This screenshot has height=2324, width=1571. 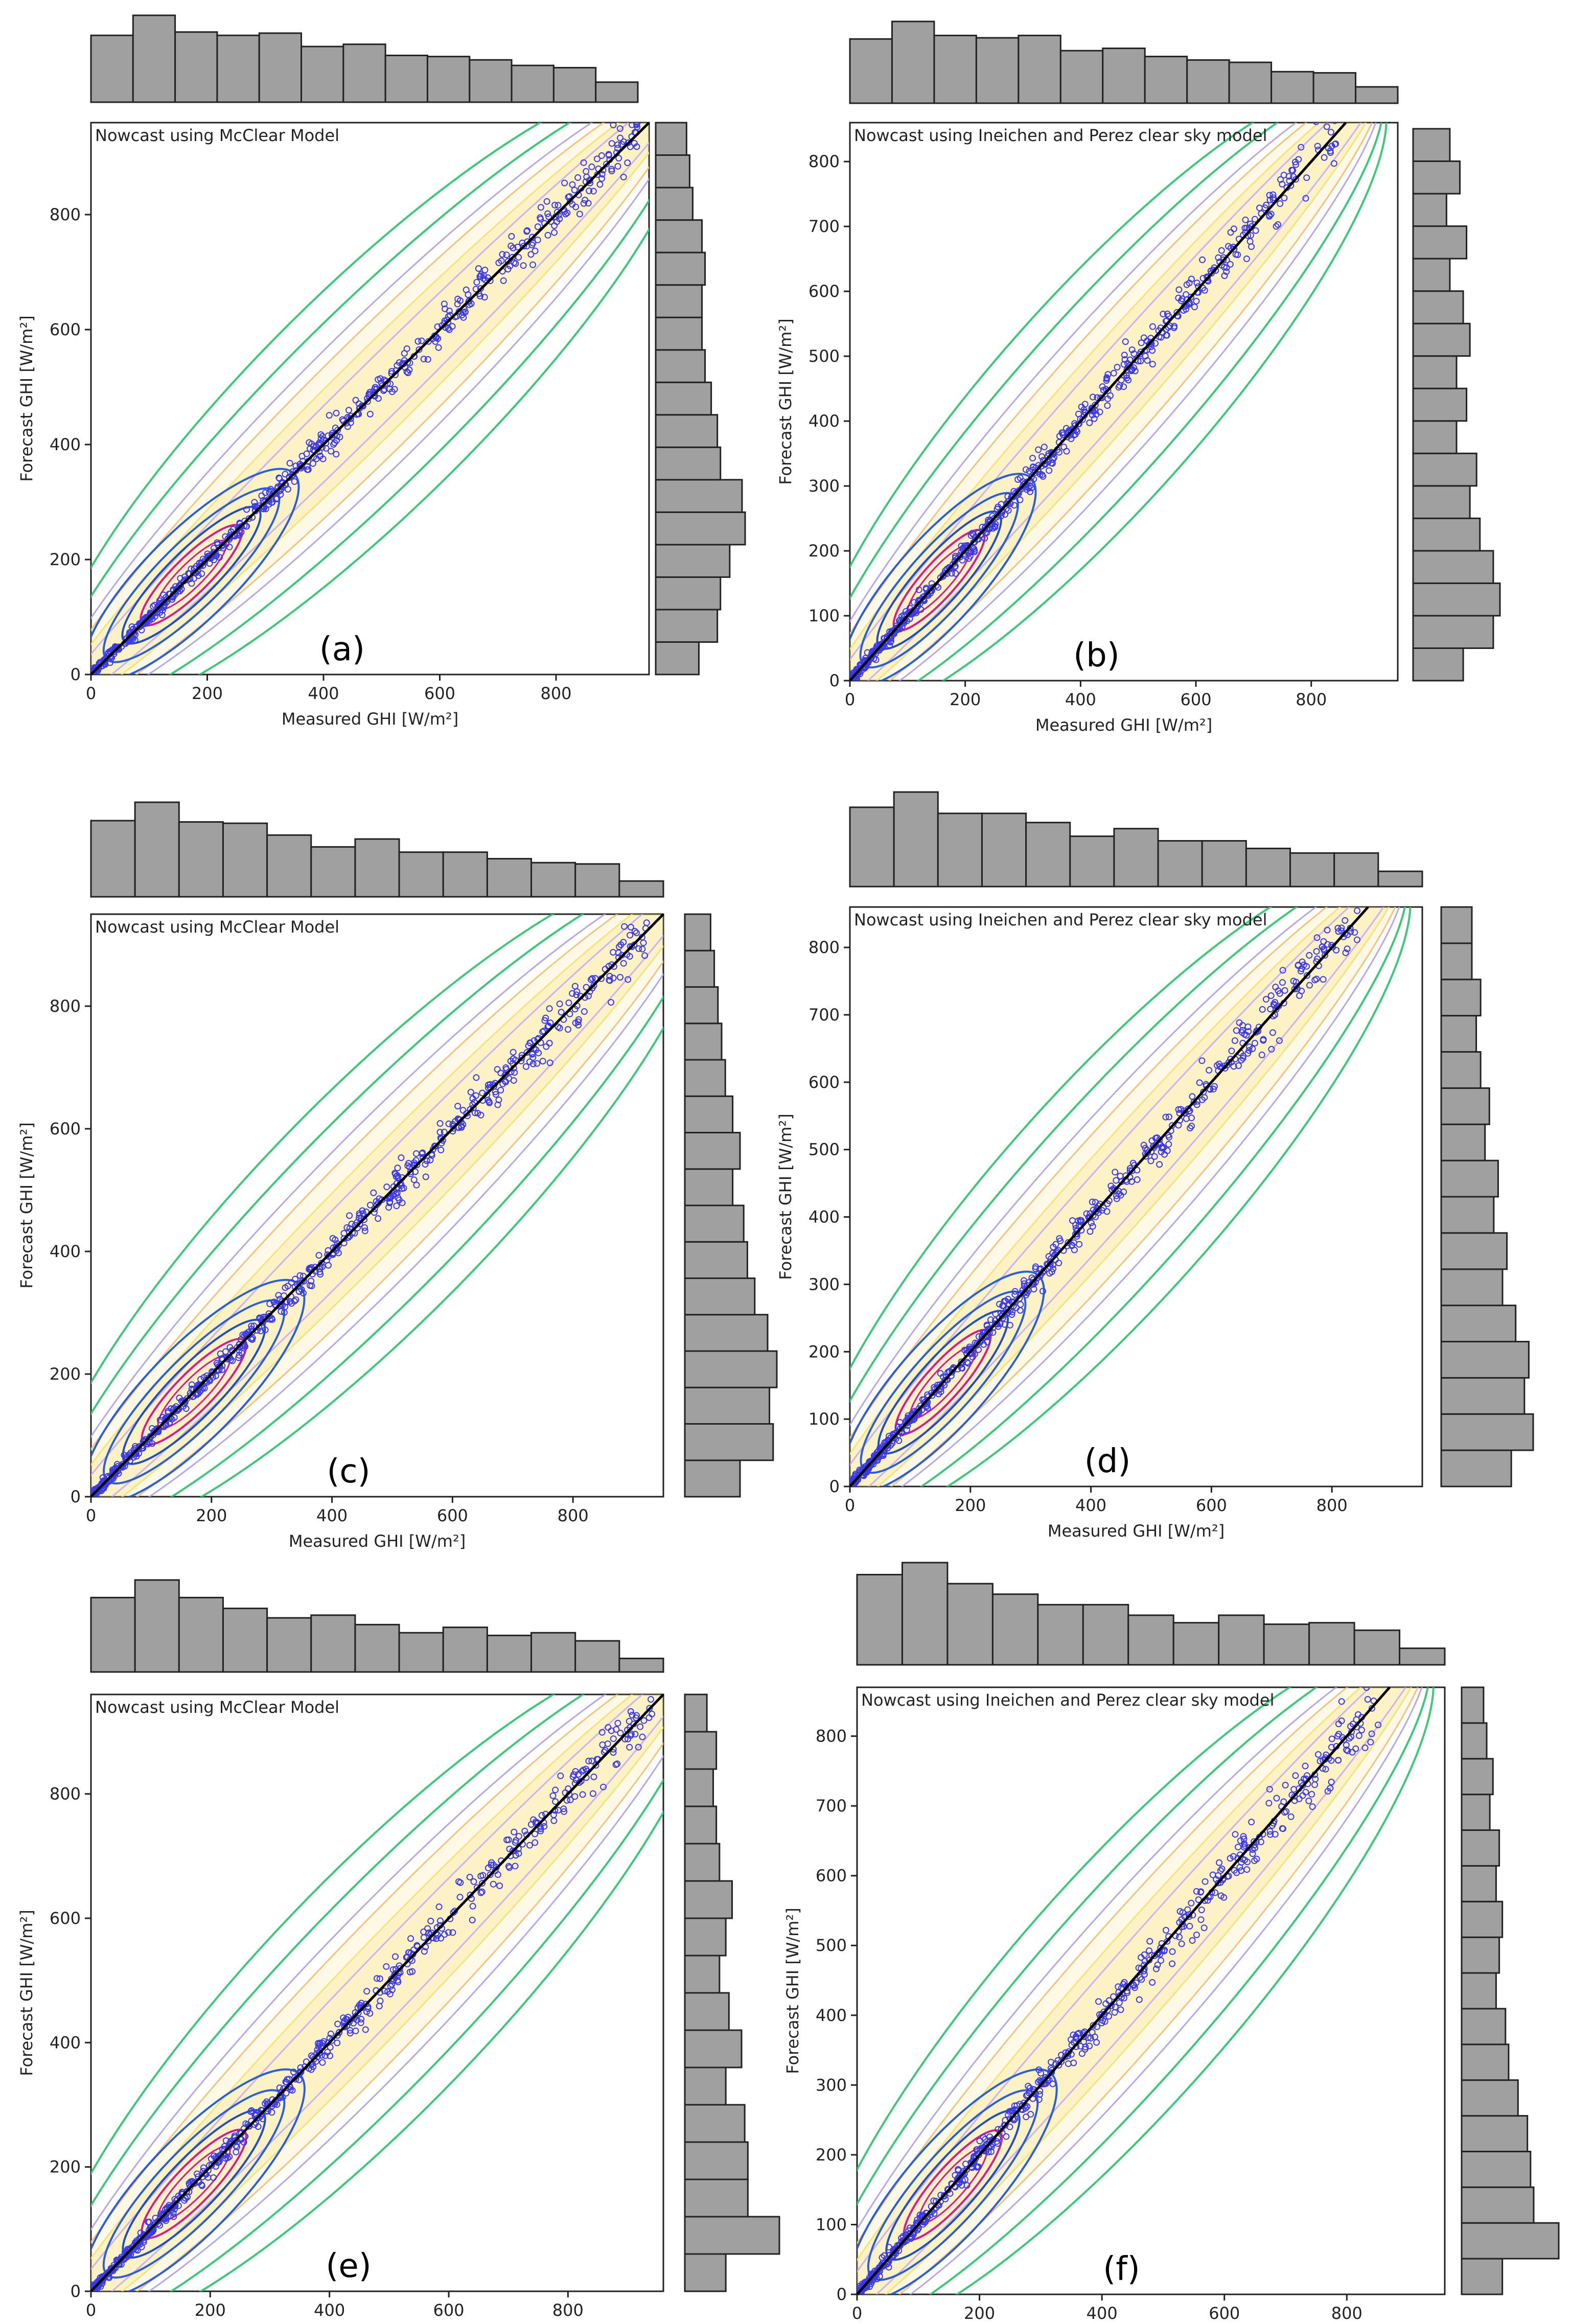 I want to click on y-tick-label: 0, so click(x=76, y=1496).